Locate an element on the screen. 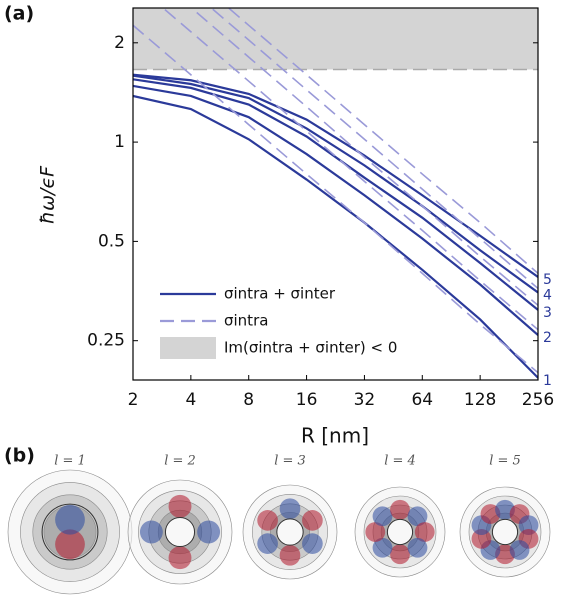 The width and height of the screenshot is (570, 599). legend-label: σintra is located at coordinates (246, 321).